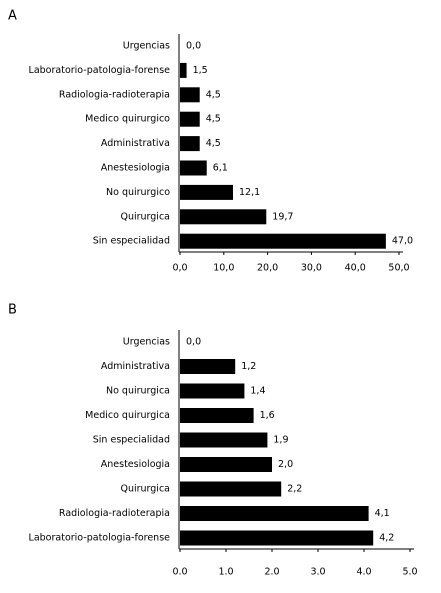  Describe the element at coordinates (249, 192) in the screenshot. I see `value-label: 12,1` at that location.